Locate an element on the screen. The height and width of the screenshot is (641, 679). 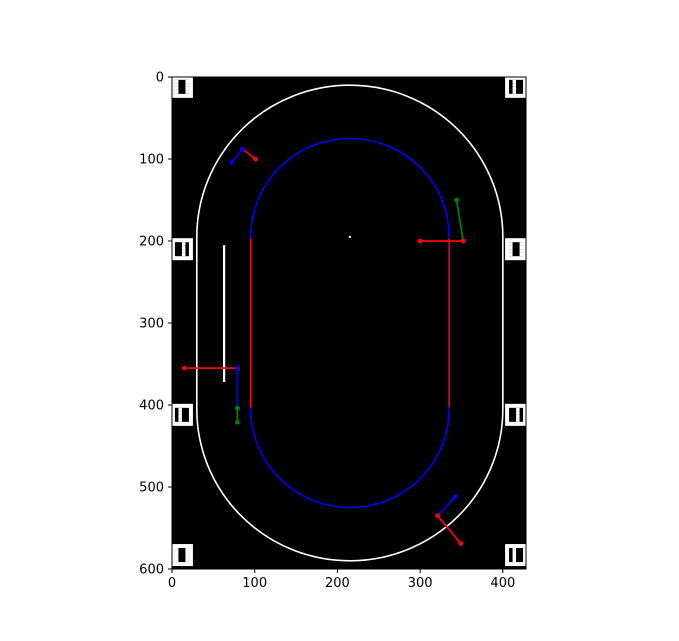
center-point is located at coordinates (349, 236).